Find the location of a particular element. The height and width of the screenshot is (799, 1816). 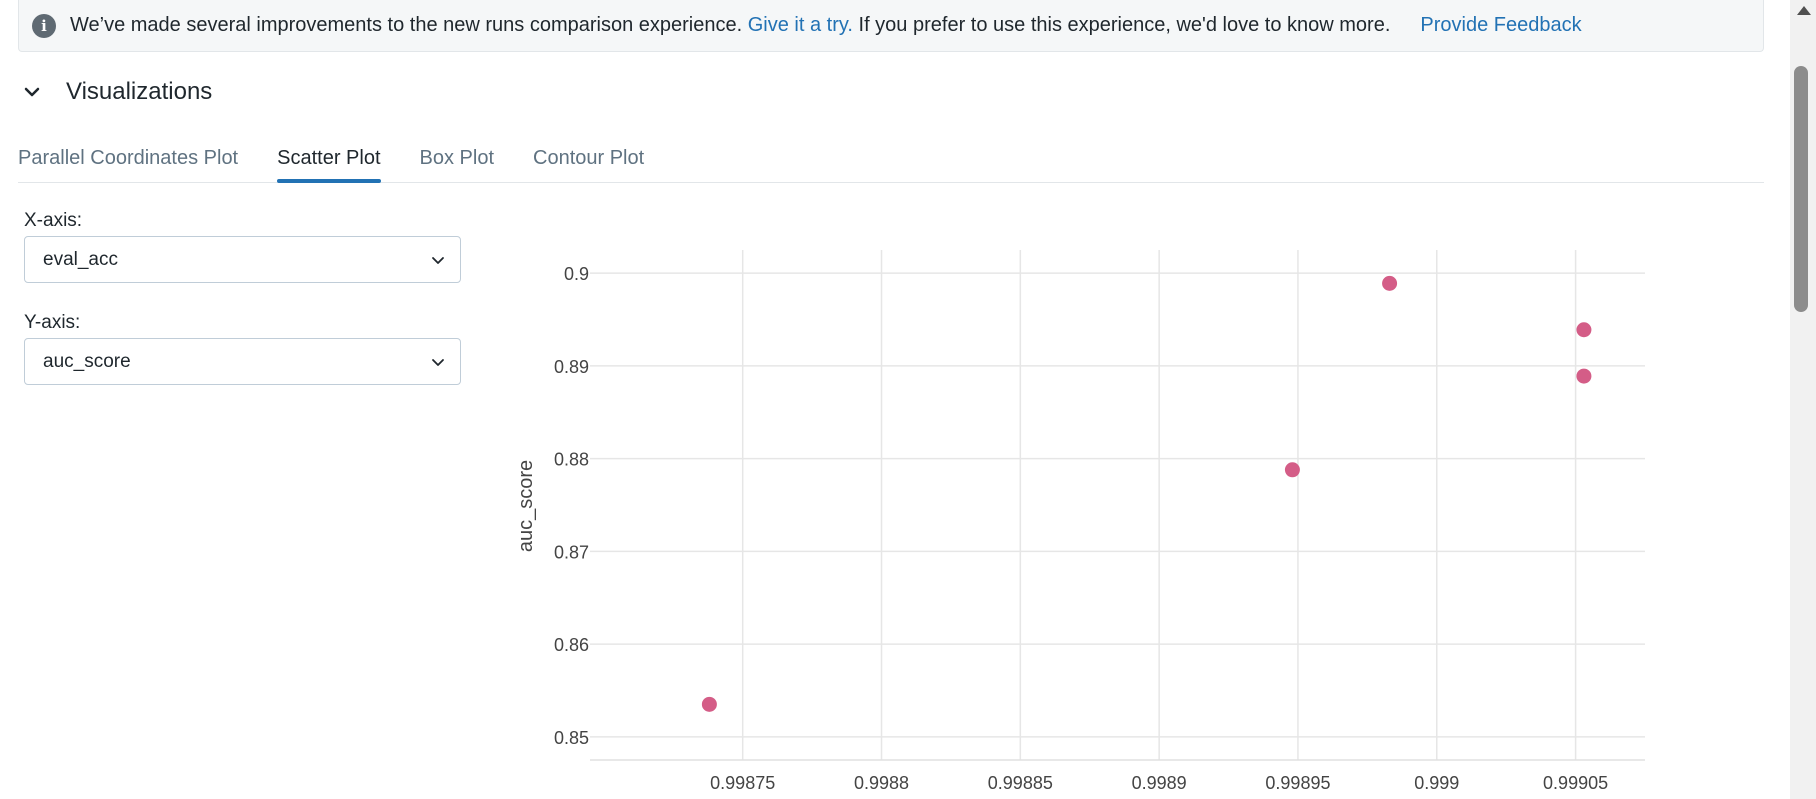

y-tick-label: 0.85 is located at coordinates (571, 738).